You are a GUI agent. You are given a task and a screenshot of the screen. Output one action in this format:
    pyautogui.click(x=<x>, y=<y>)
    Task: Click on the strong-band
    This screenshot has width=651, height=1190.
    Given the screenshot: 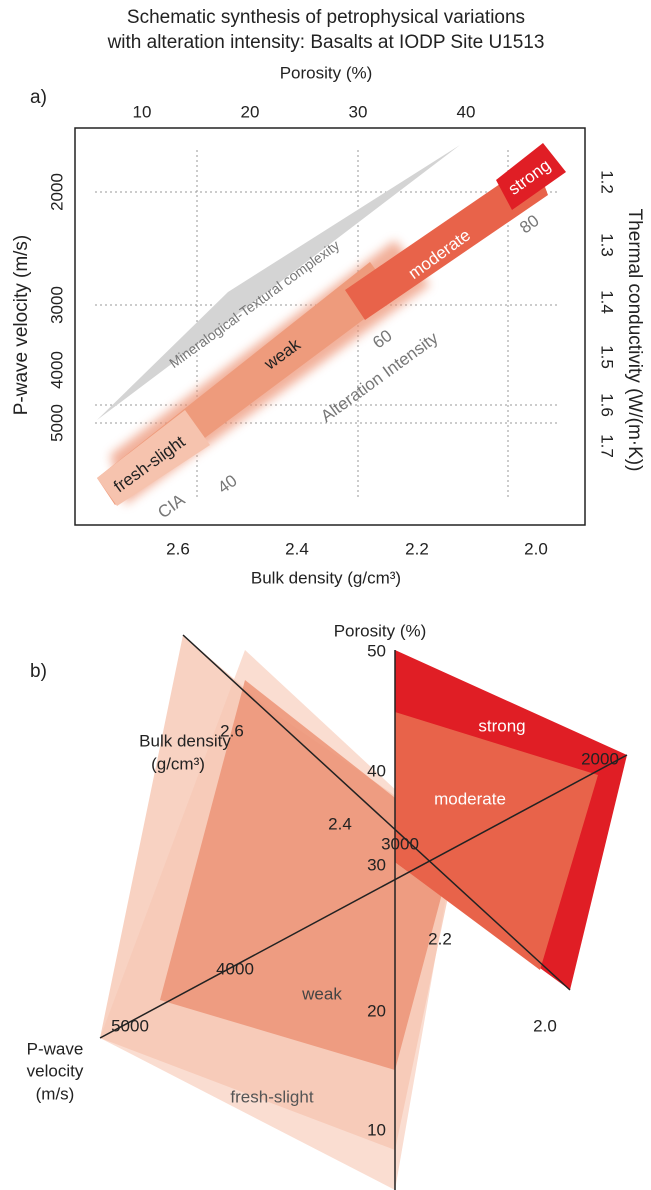 What is the action you would take?
    pyautogui.click(x=531, y=176)
    